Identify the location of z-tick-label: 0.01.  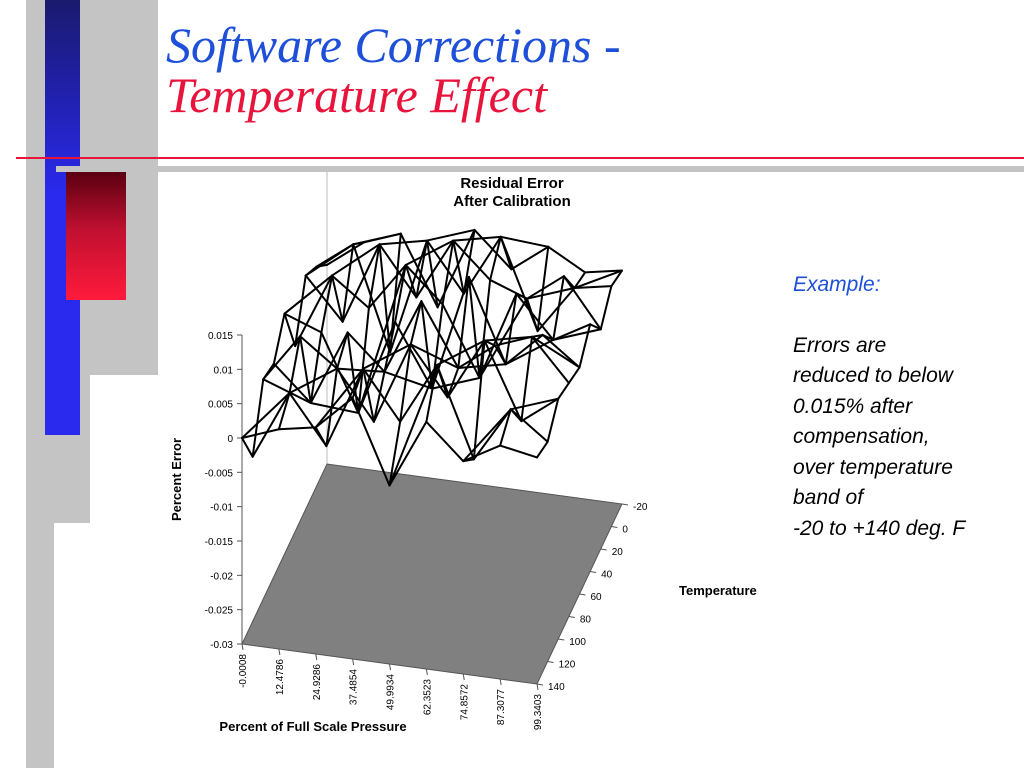
(224, 370).